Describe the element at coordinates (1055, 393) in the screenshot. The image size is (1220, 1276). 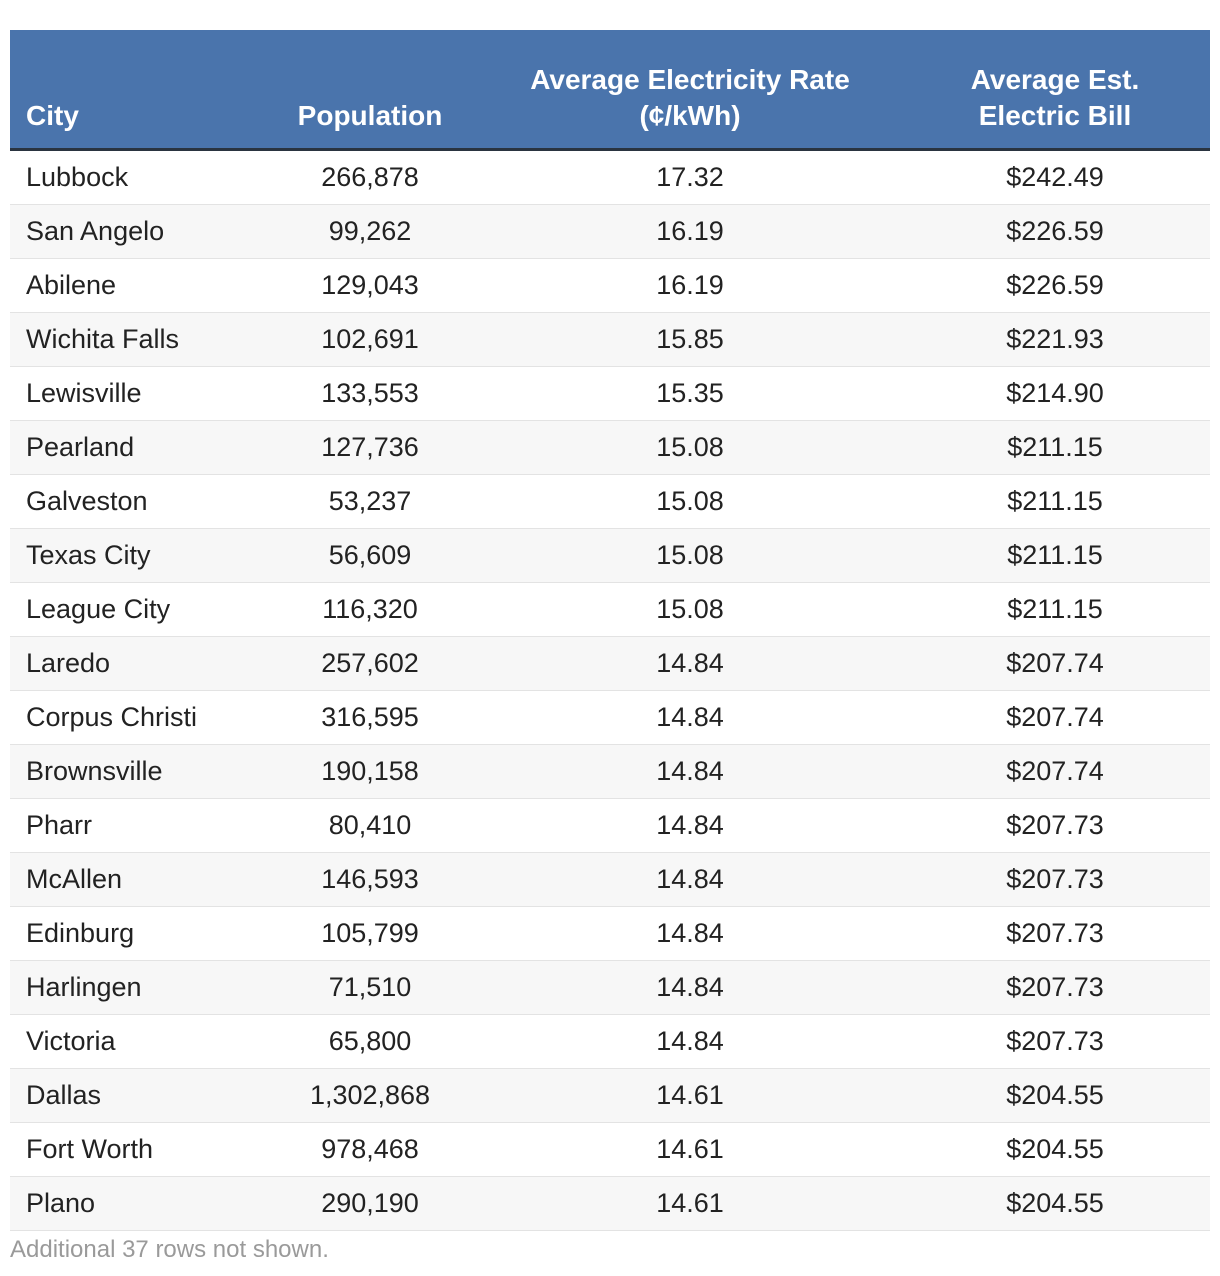
I see `cell-electric-bill: $214.90` at that location.